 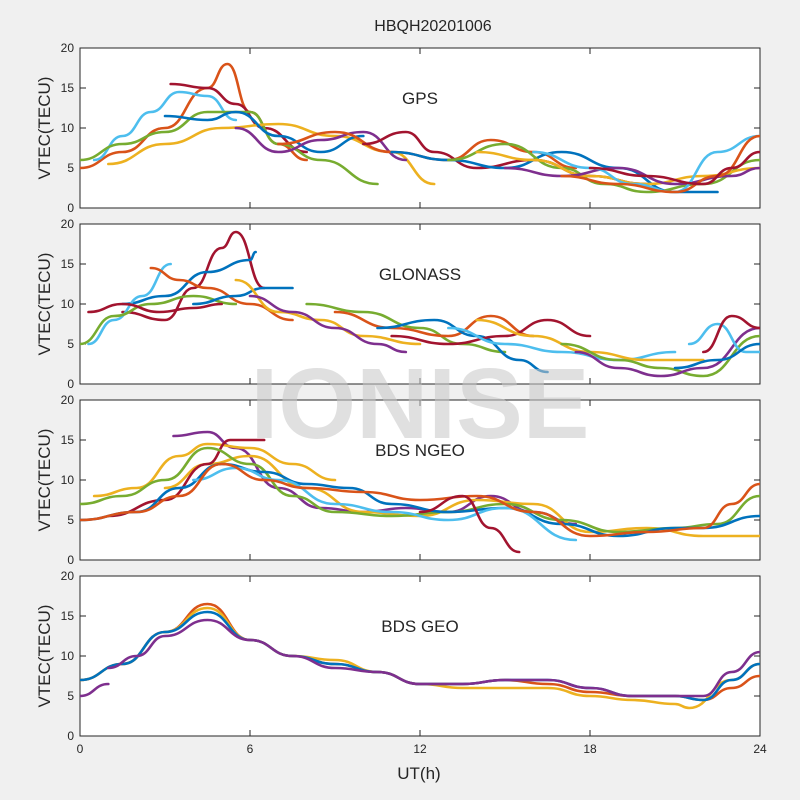 I want to click on x-tick-label: 12, so click(x=420, y=749).